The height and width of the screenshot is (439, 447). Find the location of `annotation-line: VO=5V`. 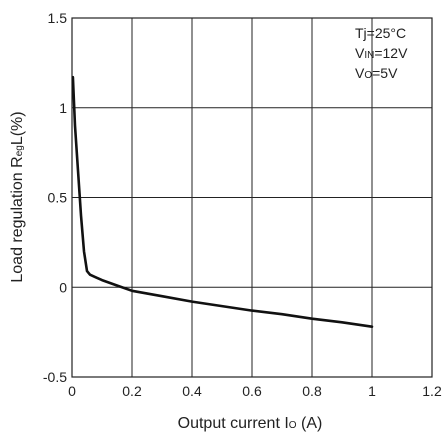

annotation-line: VO=5V is located at coordinates (376, 73).